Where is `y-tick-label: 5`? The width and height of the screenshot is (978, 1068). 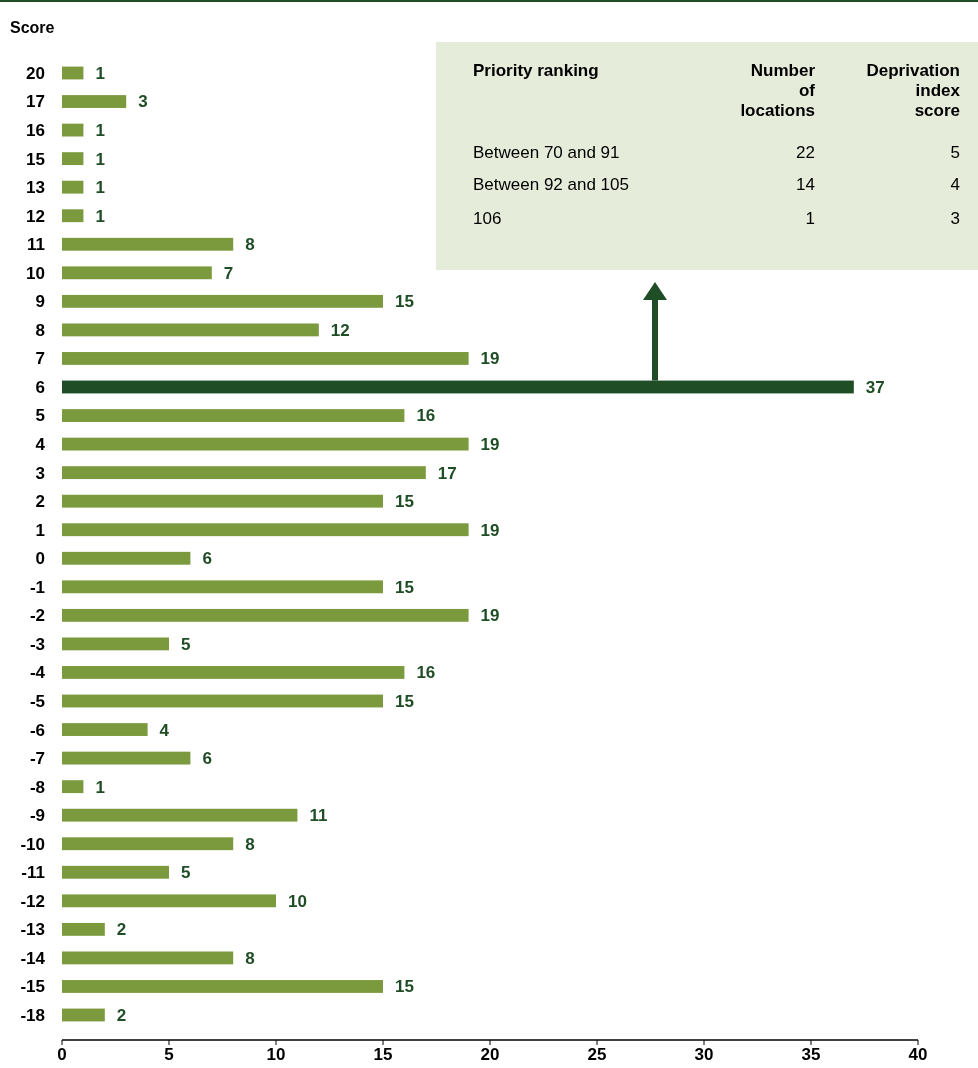 y-tick-label: 5 is located at coordinates (40, 416).